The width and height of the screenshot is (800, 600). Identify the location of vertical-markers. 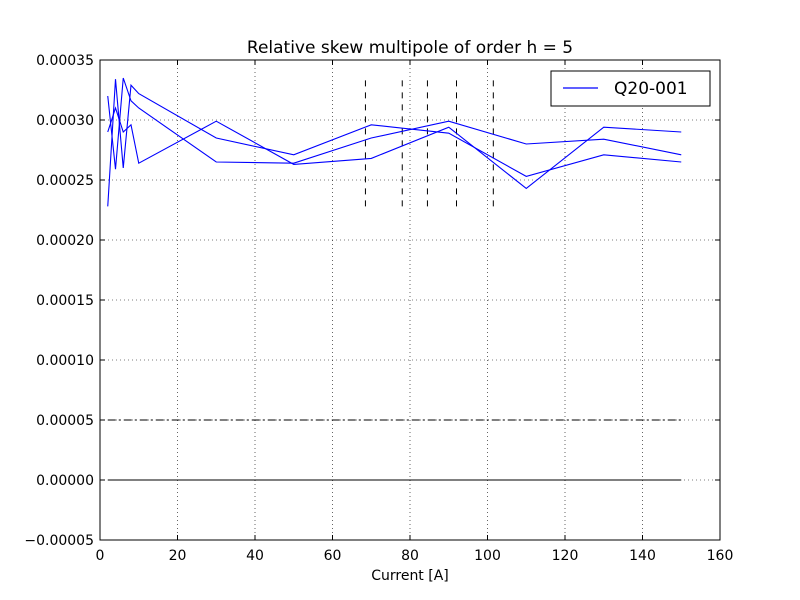
(429, 143).